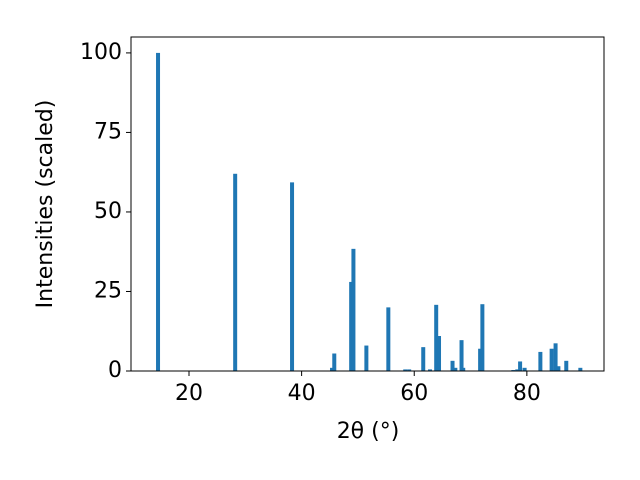 This screenshot has height=480, width=640. Describe the element at coordinates (101, 52) in the screenshot. I see `y-tick-label: 100` at that location.